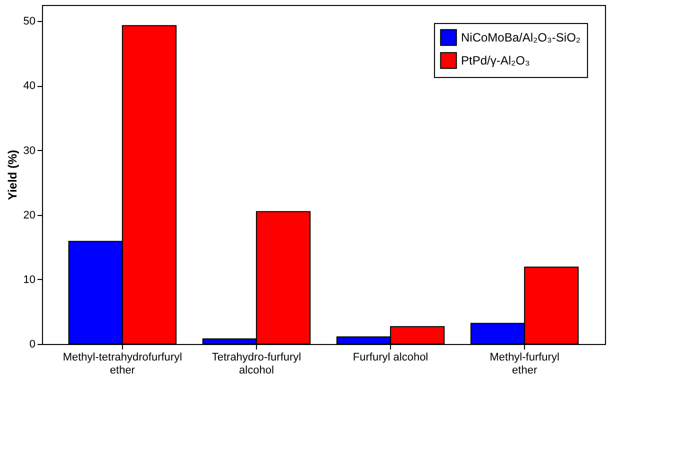 Image resolution: width=693 pixels, height=459 pixels. Describe the element at coordinates (29, 150) in the screenshot. I see `y-tick-label: 30` at that location.